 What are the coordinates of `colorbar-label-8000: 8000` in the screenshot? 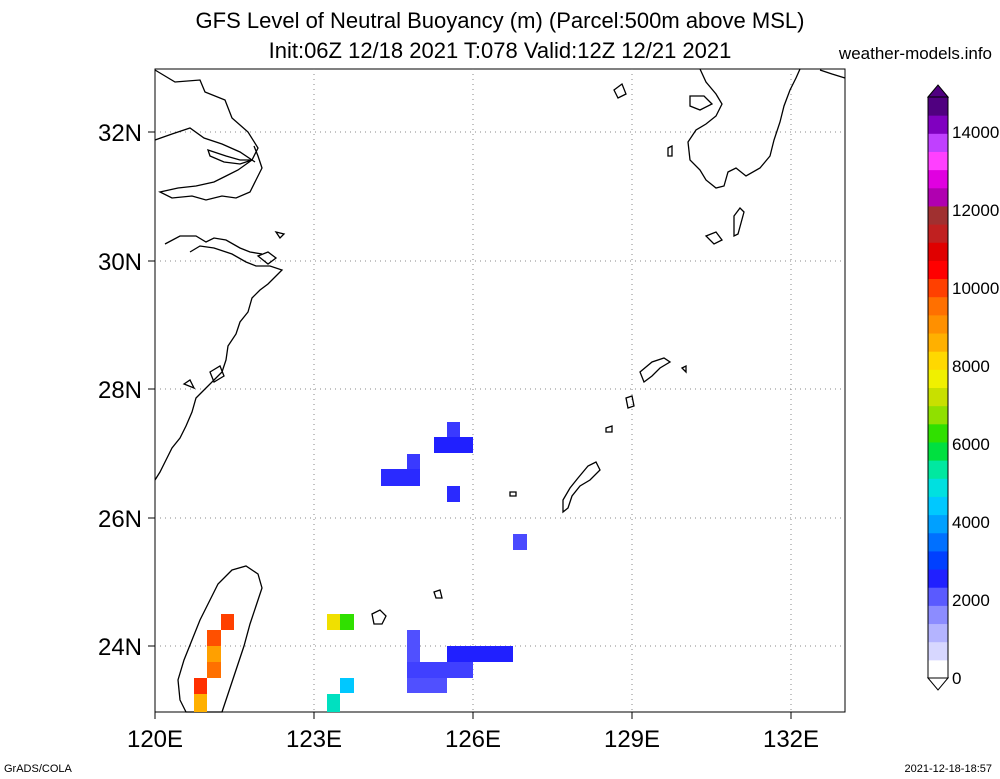 It's located at (971, 366).